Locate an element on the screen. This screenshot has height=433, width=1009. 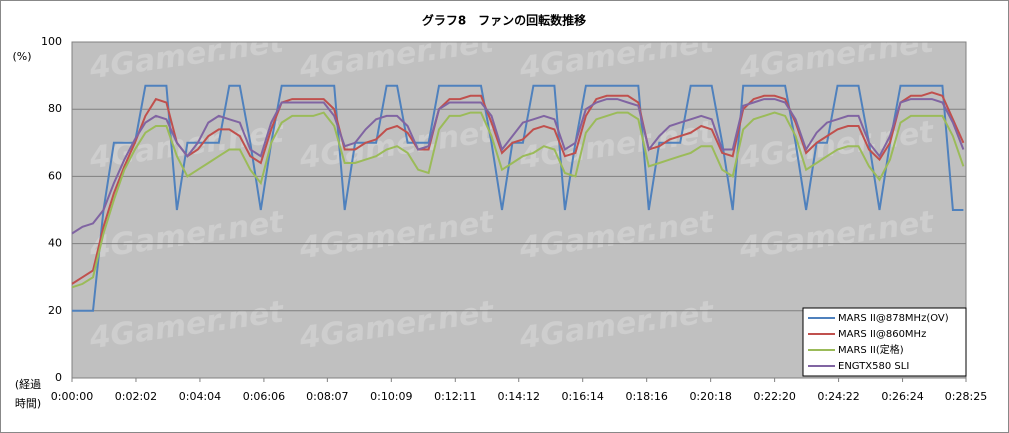
y-tick-label: 100 is located at coordinates (51, 41).